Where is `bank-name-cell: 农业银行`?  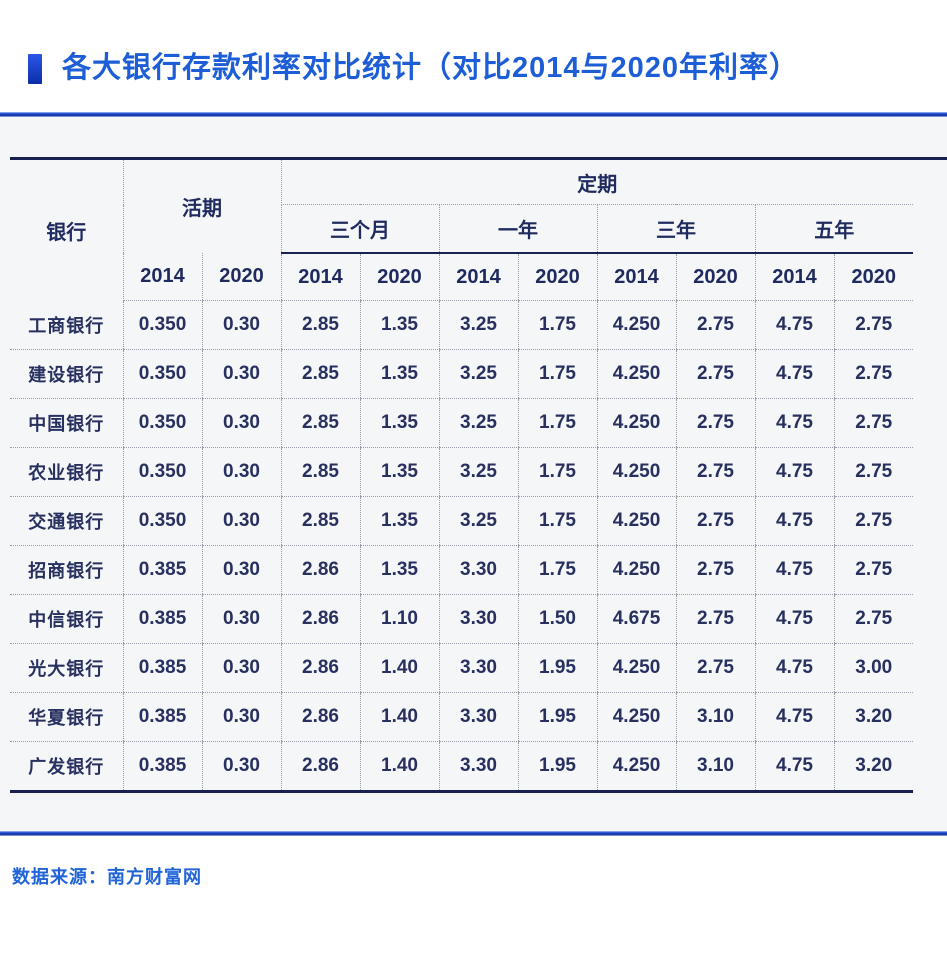
bank-name-cell: 农业银行 is located at coordinates (66, 472).